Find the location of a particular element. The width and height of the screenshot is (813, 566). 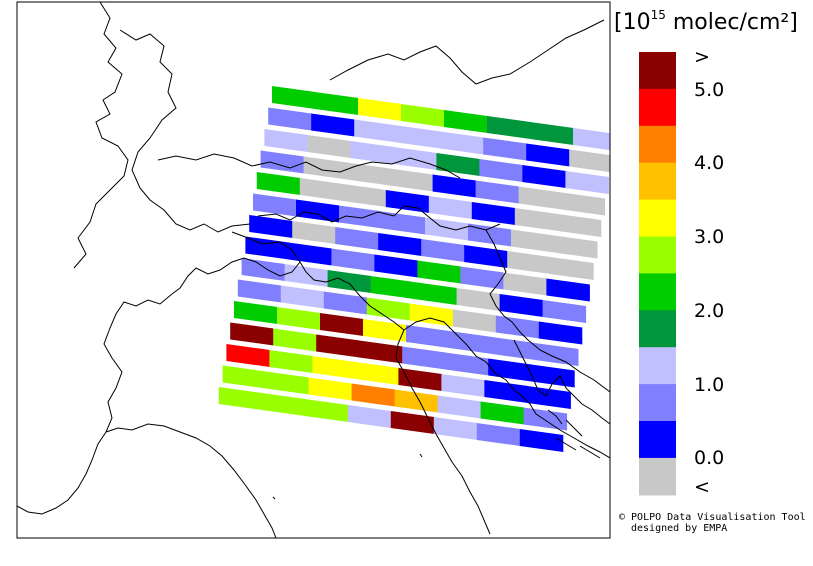

border-italy-interior is located at coordinates (352, 296).